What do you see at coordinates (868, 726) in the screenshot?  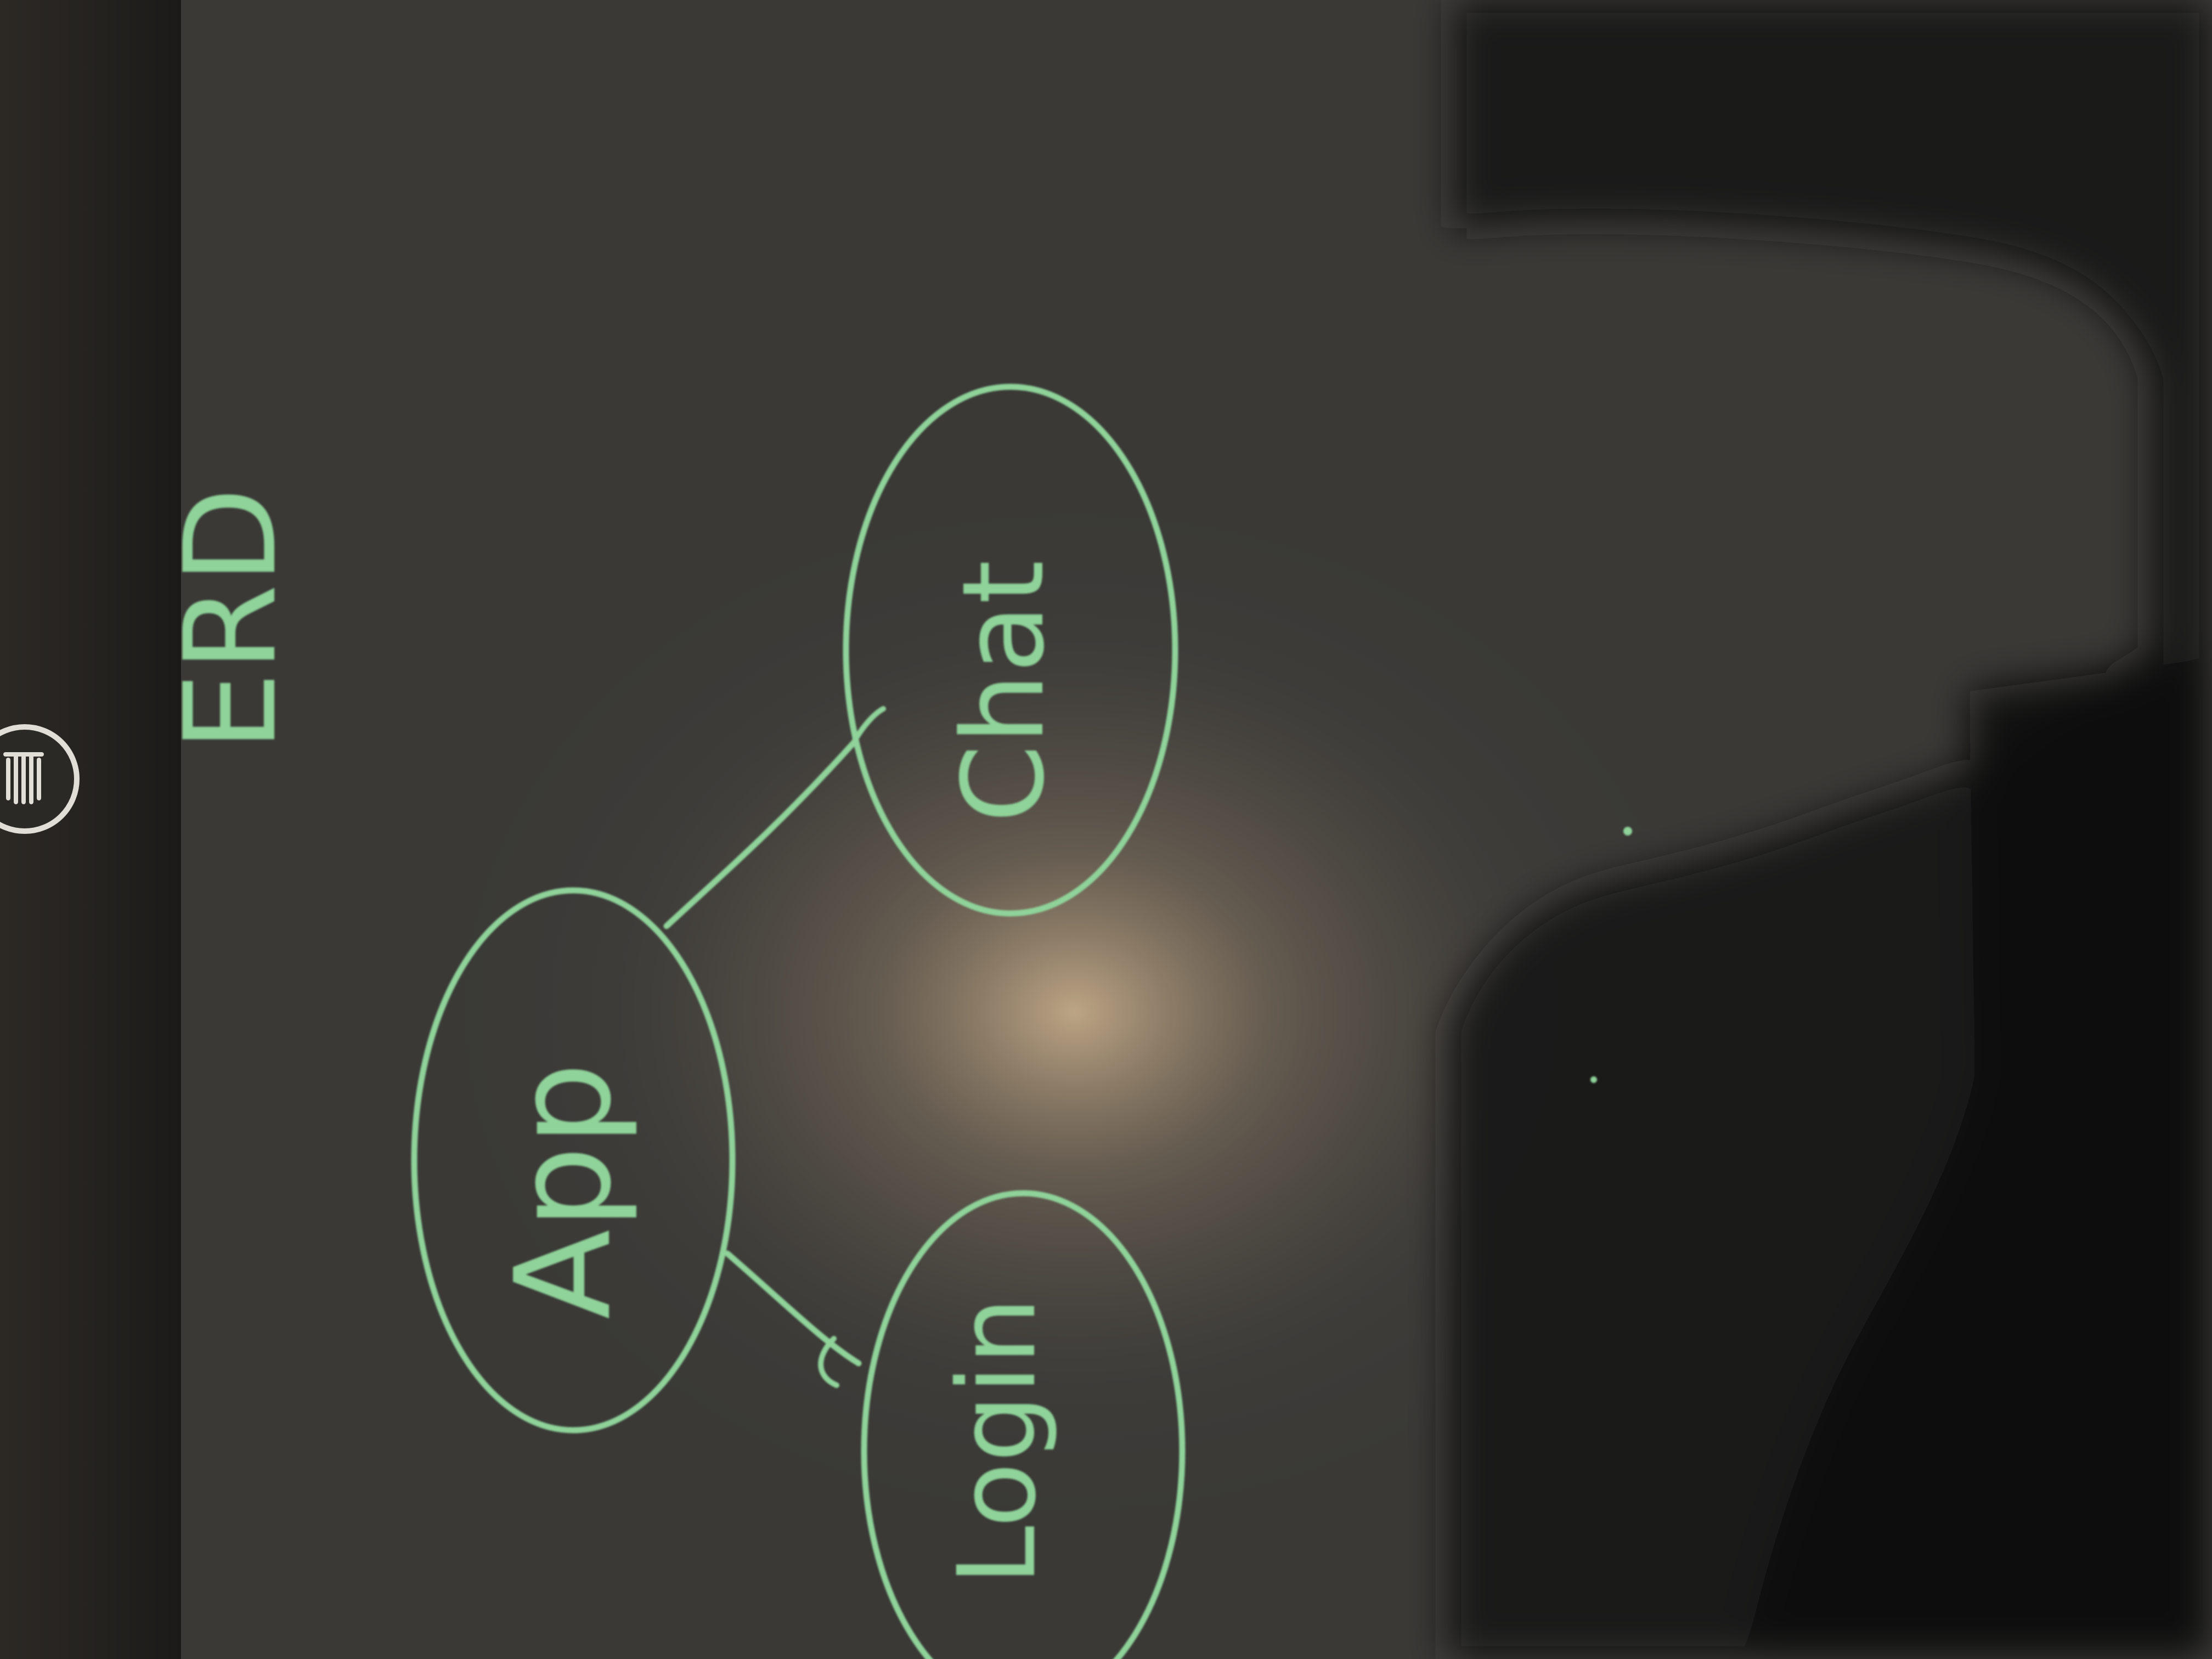 I see `edge-app-chat-mark` at bounding box center [868, 726].